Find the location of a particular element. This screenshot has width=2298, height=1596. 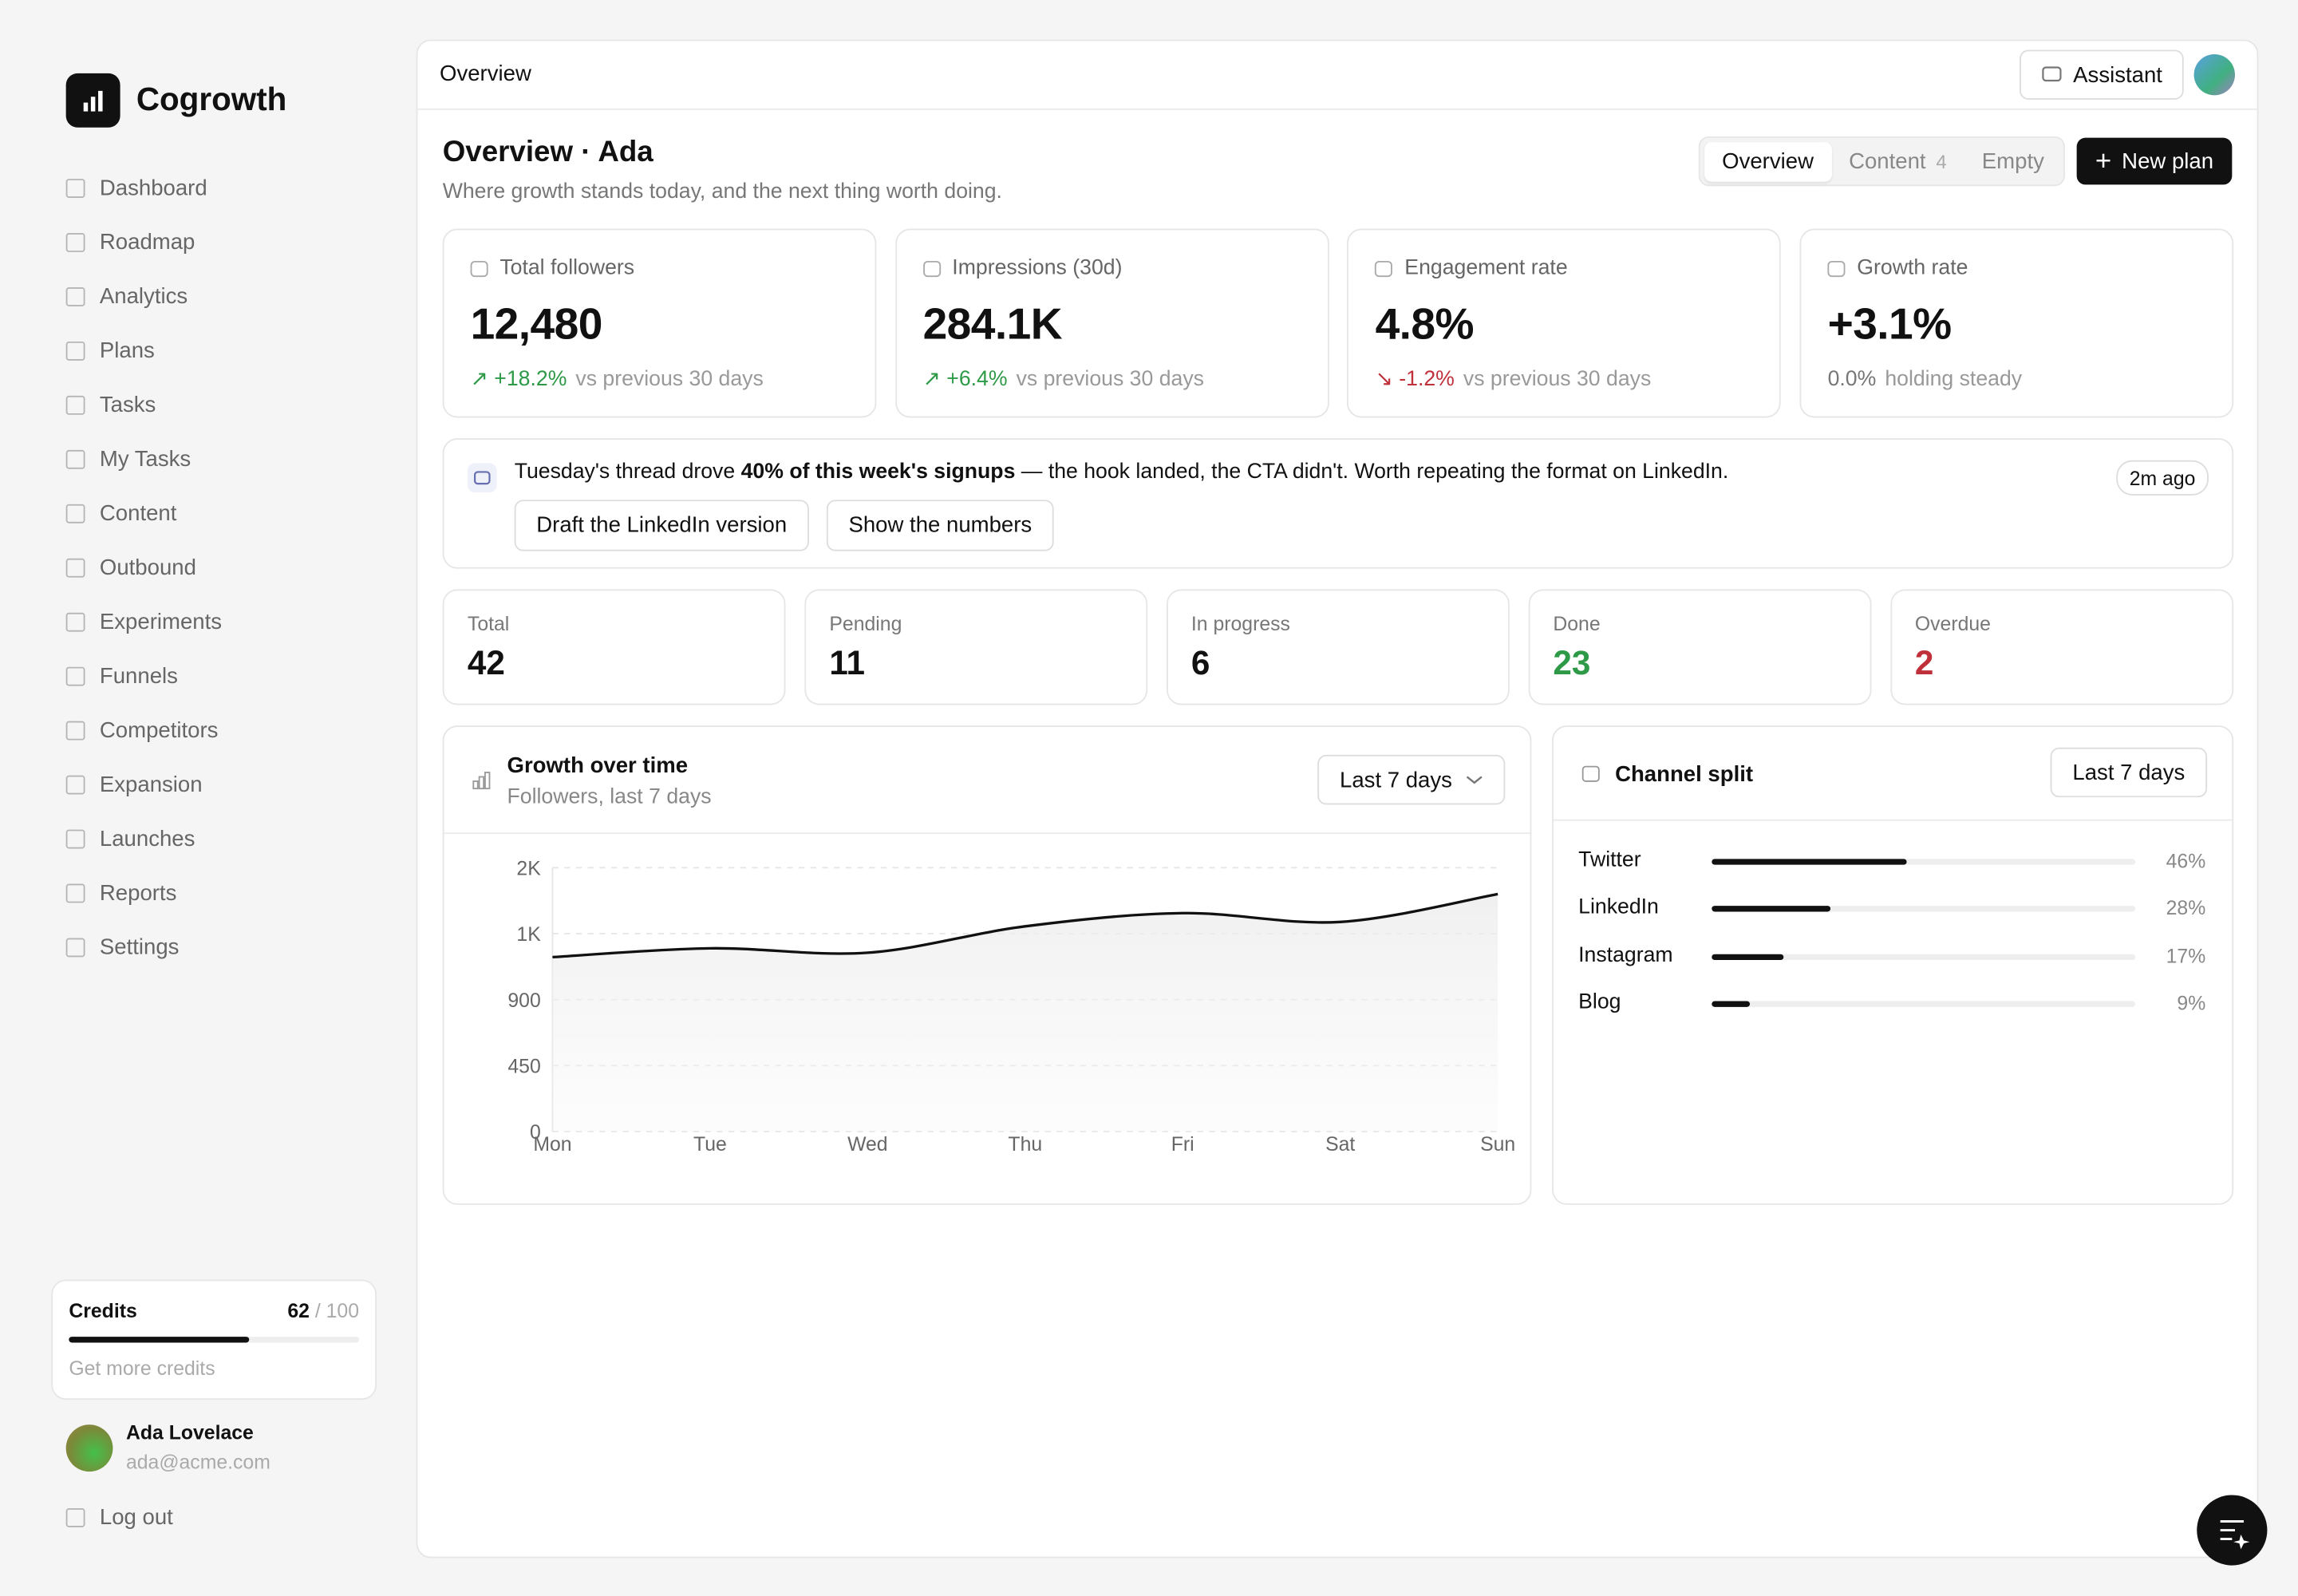

nav-item: Competitors is located at coordinates (142, 730).